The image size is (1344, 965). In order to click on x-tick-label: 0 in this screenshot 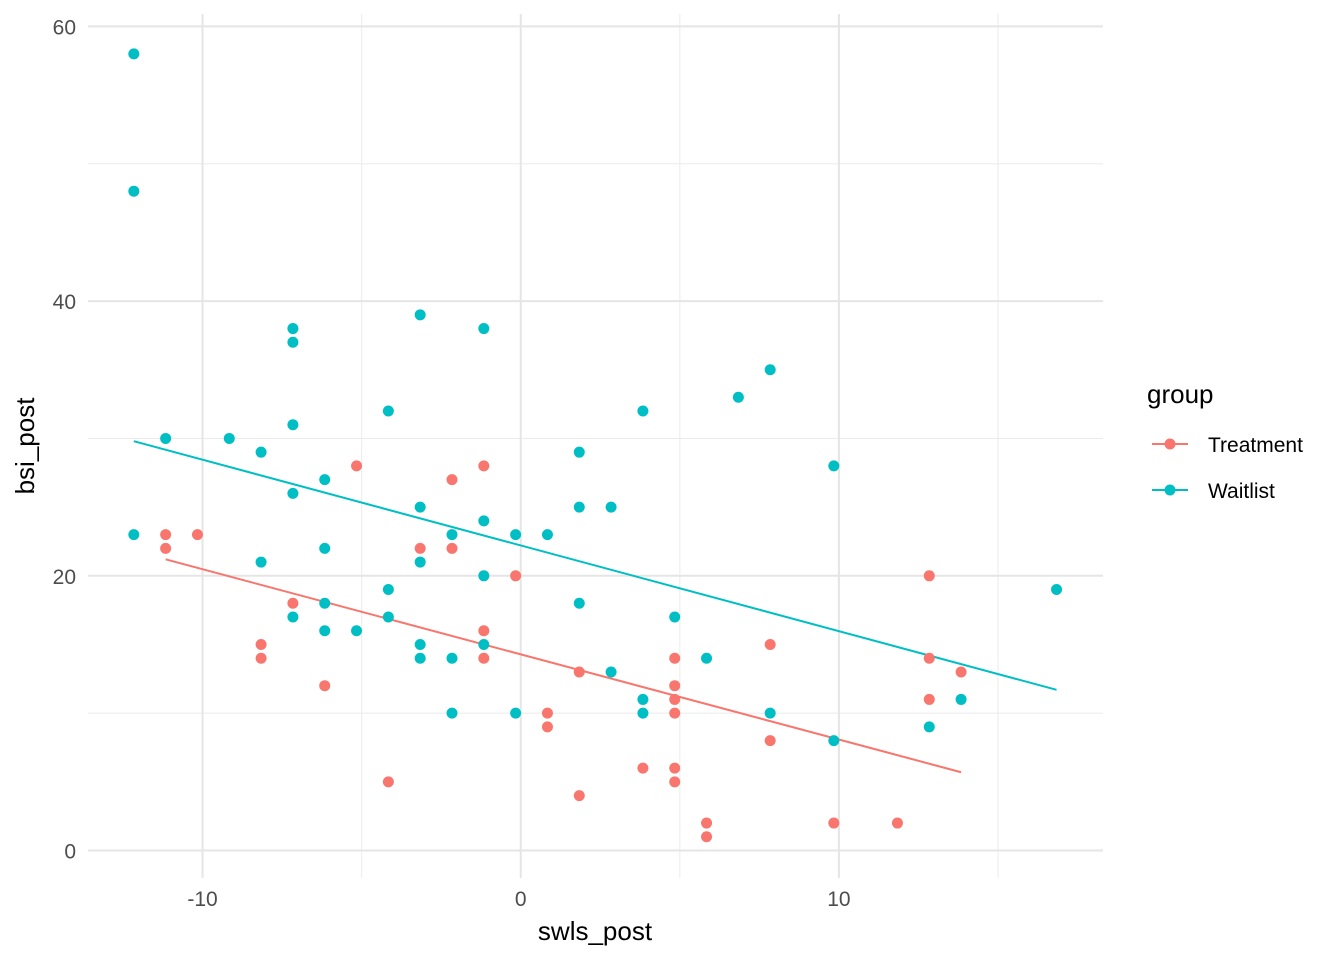, I will do `click(521, 899)`.